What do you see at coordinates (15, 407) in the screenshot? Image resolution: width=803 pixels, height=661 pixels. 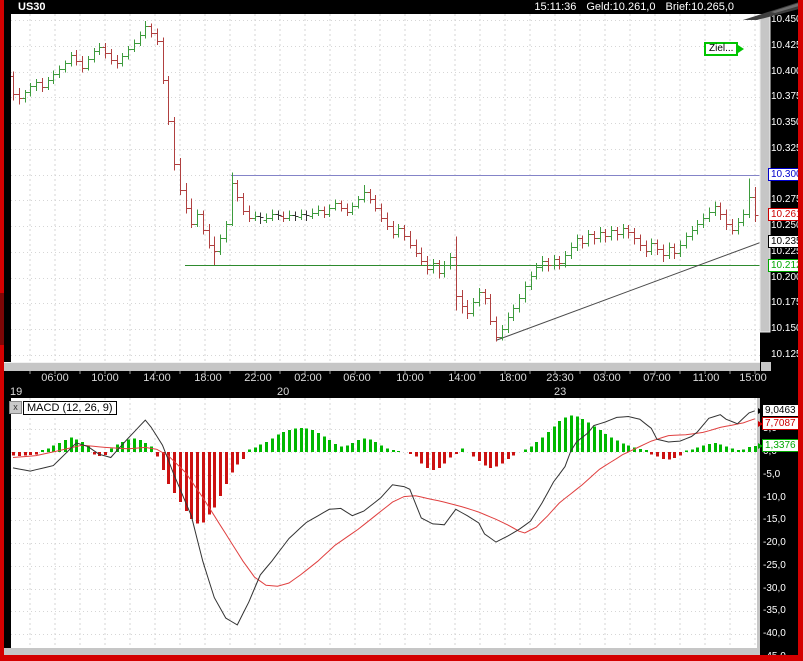 I see `close-icon: x` at bounding box center [15, 407].